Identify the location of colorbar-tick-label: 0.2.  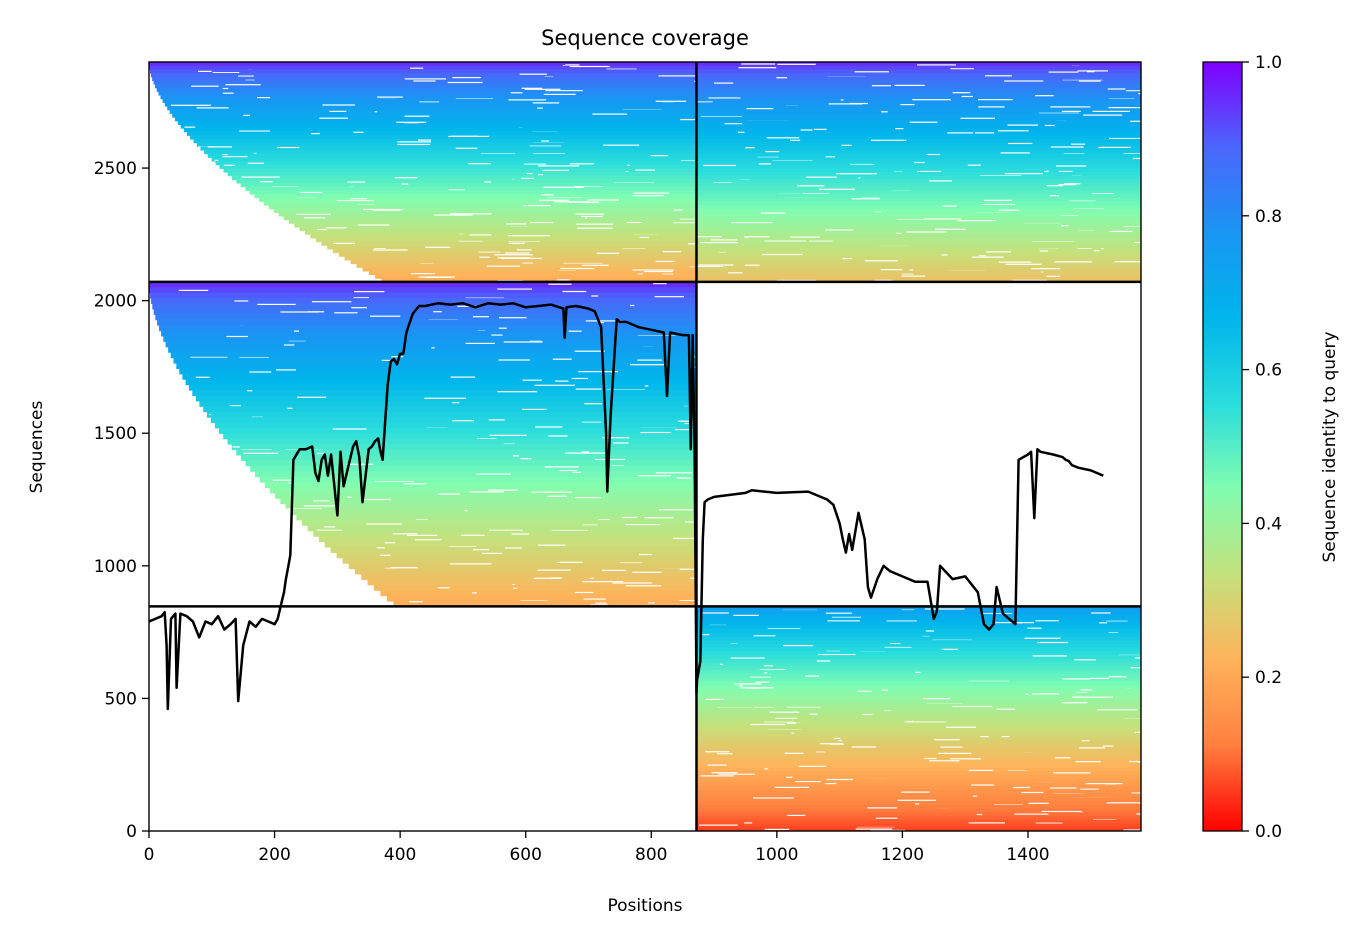
(1268, 678).